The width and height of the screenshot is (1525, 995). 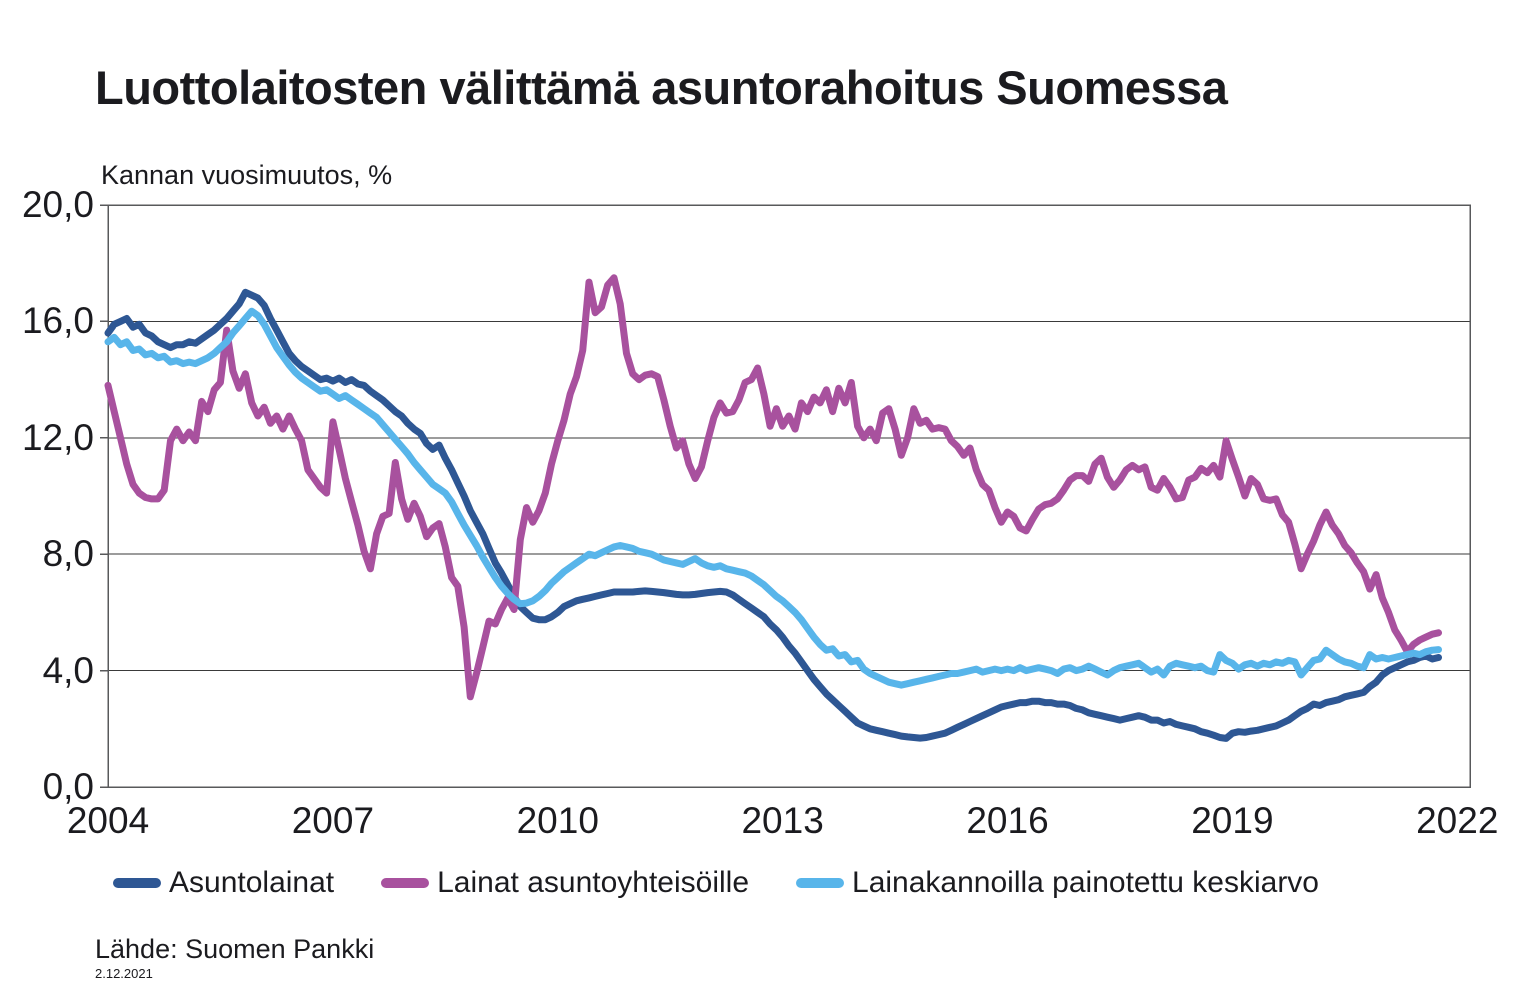 I want to click on line-swatch-keskiarvo, so click(x=820, y=883).